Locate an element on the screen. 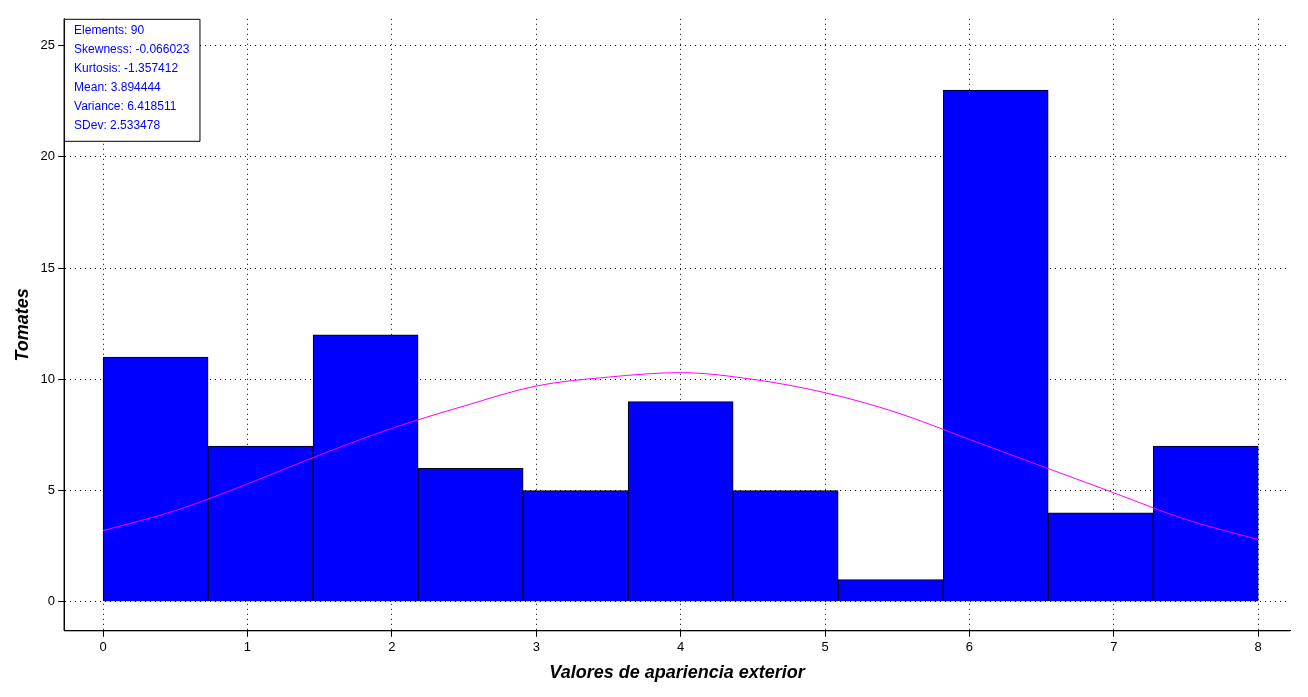  x-tick-label: 2 is located at coordinates (392, 647).